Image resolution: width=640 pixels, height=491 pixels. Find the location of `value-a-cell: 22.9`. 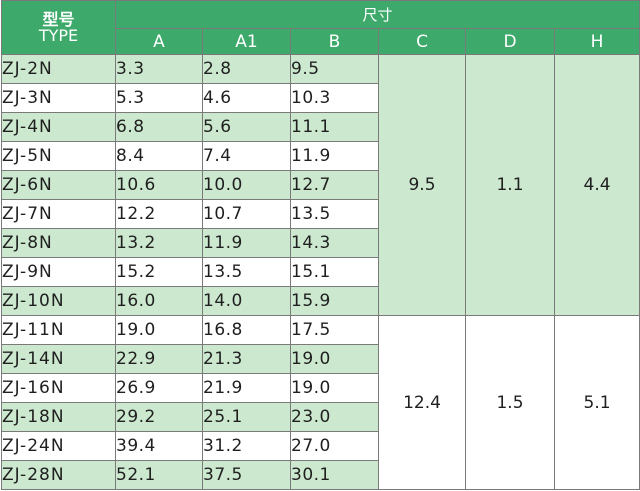

value-a-cell: 22.9 is located at coordinates (159, 359).